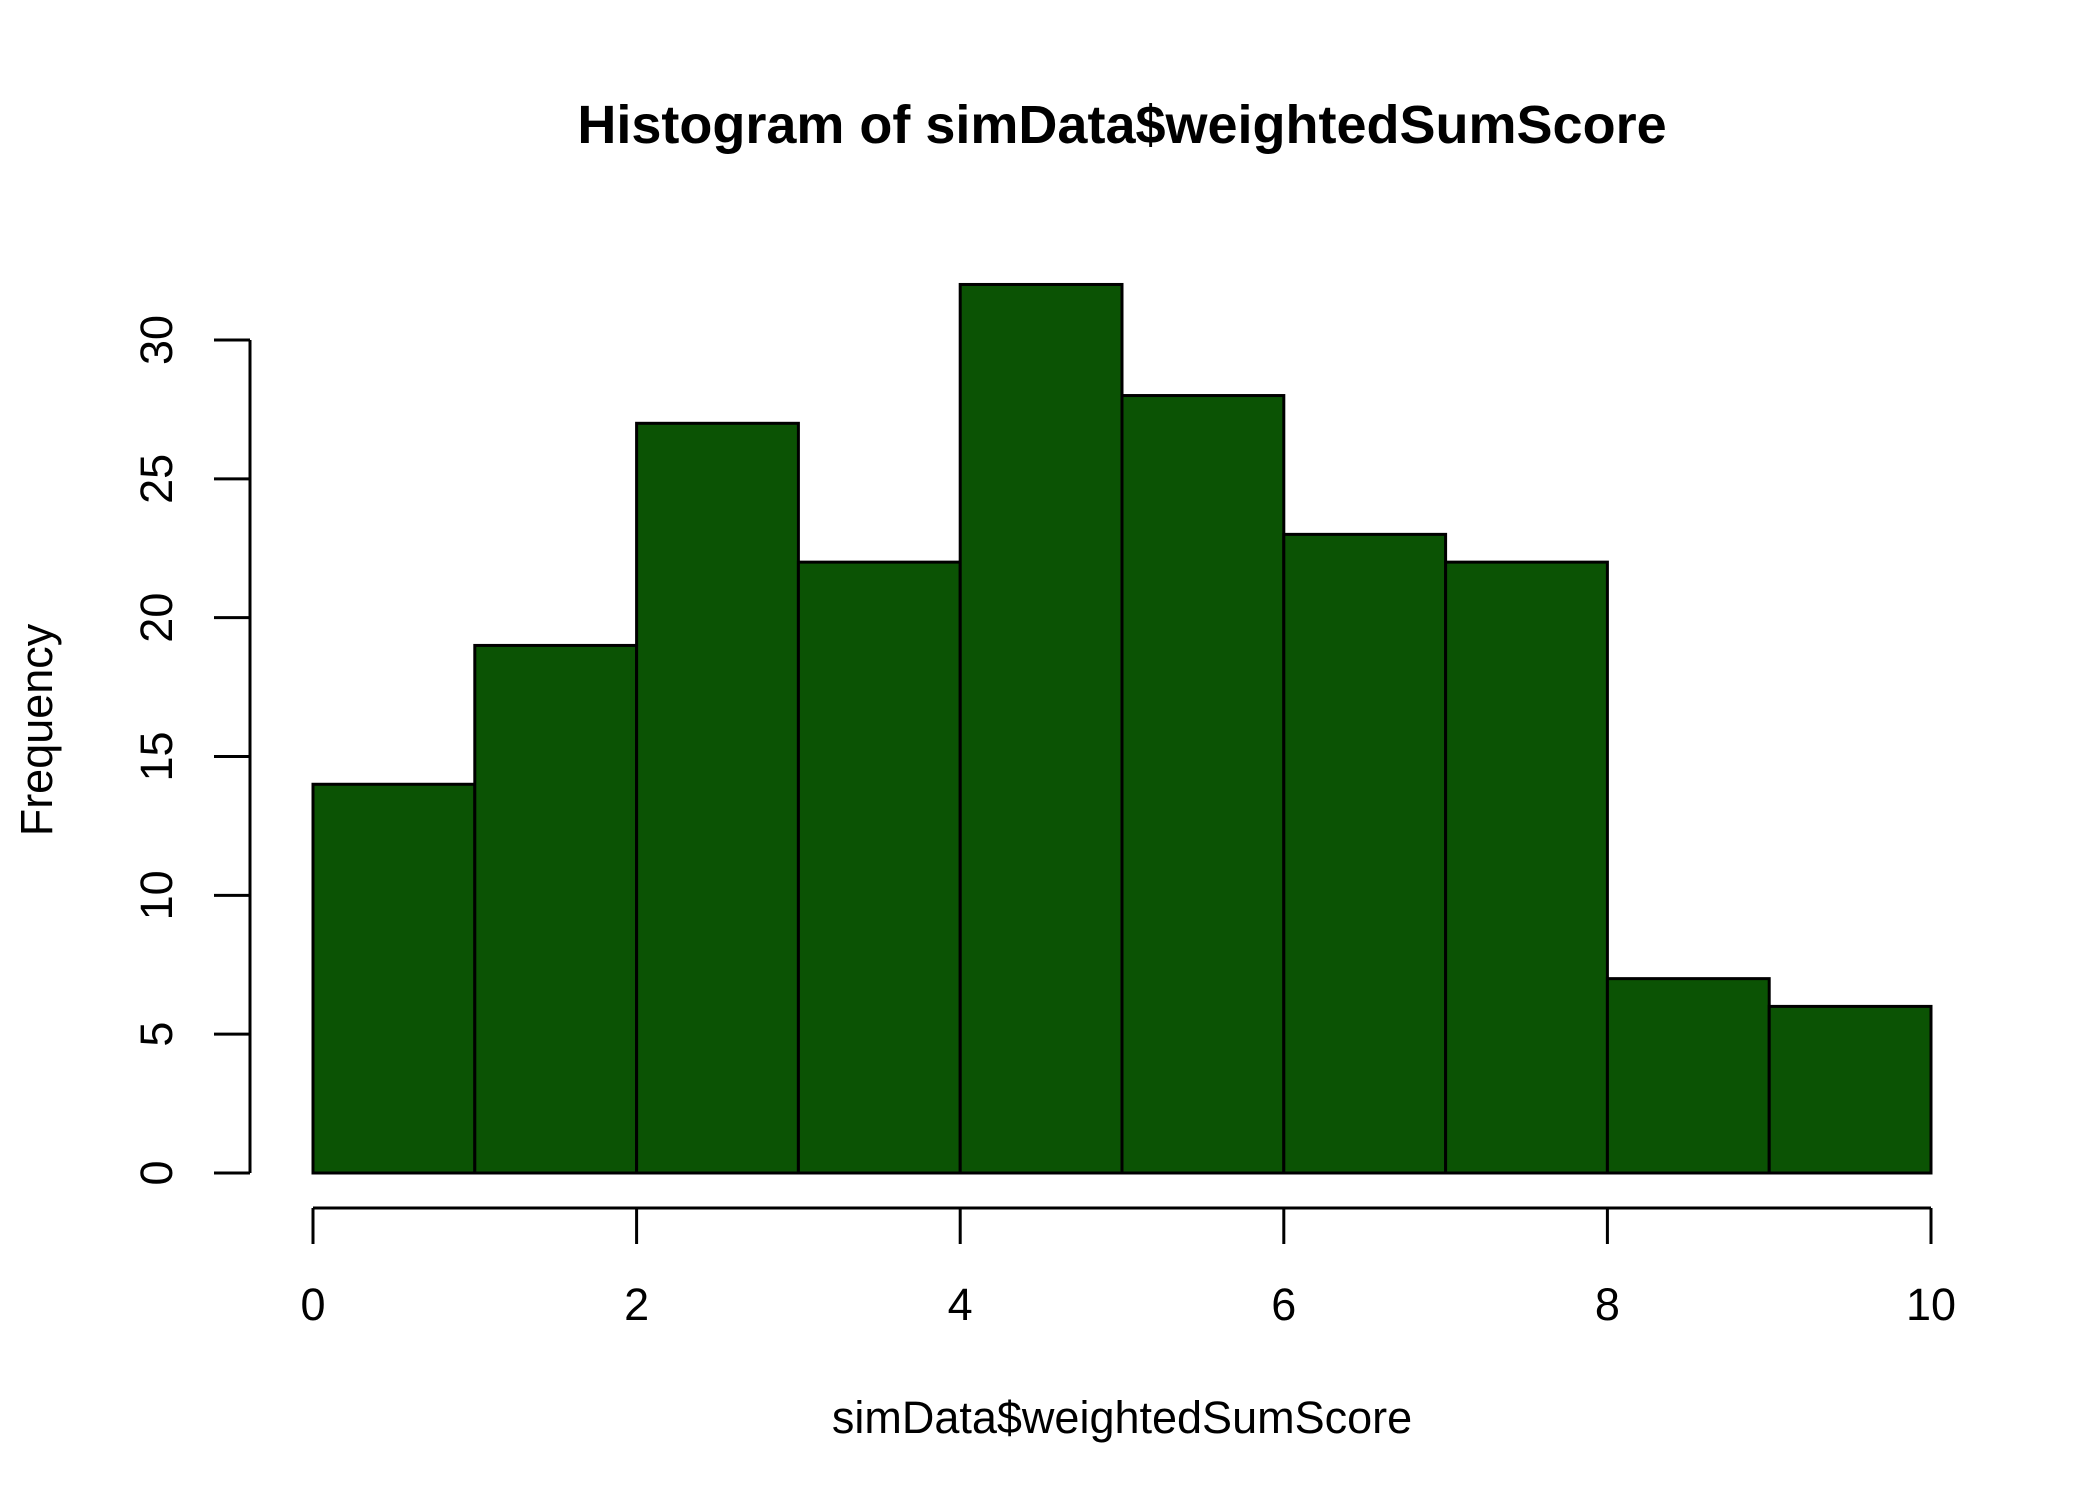 Image resolution: width=2100 pixels, height=1500 pixels. I want to click on y-axis-label: Frequency, so click(36, 729).